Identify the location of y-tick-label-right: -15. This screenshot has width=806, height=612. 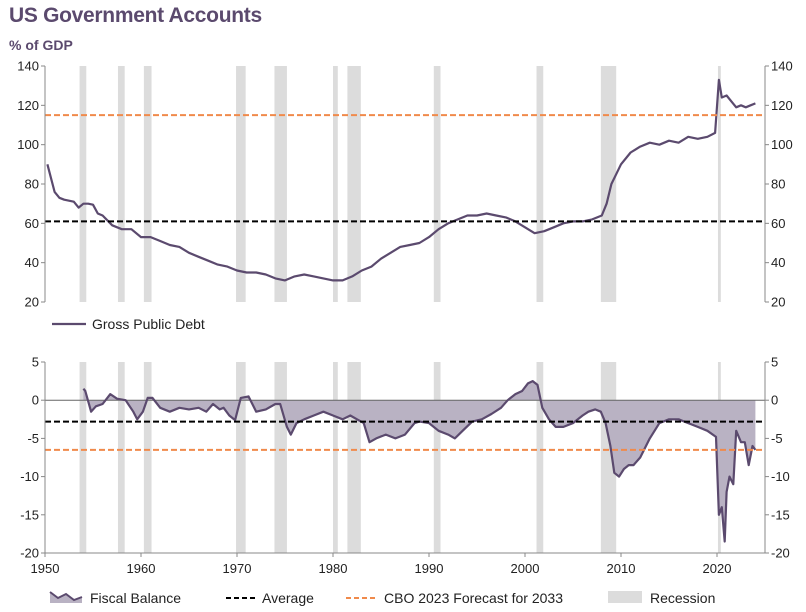
(780, 514).